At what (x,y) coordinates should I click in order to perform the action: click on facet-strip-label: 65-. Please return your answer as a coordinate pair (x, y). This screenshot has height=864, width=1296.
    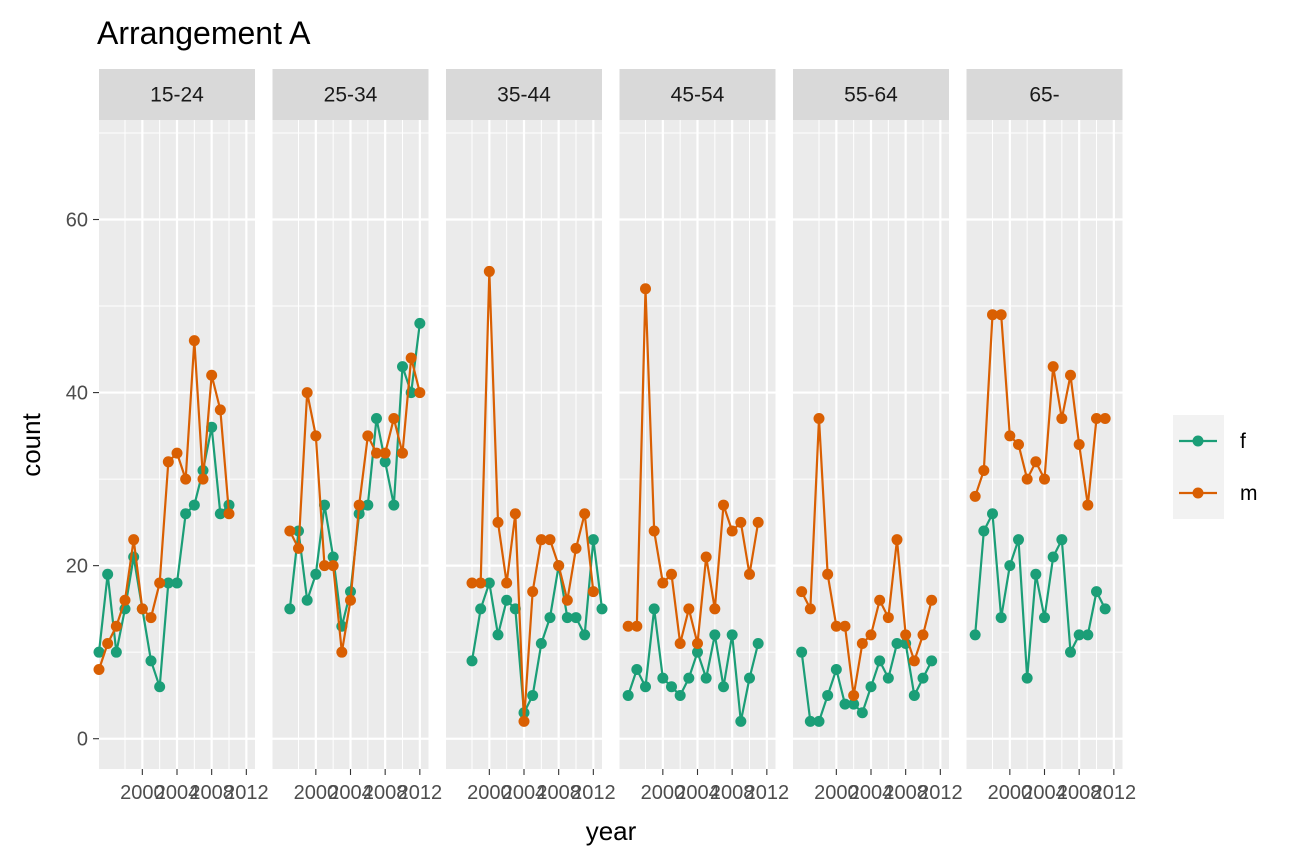
    Looking at the image, I should click on (1044, 95).